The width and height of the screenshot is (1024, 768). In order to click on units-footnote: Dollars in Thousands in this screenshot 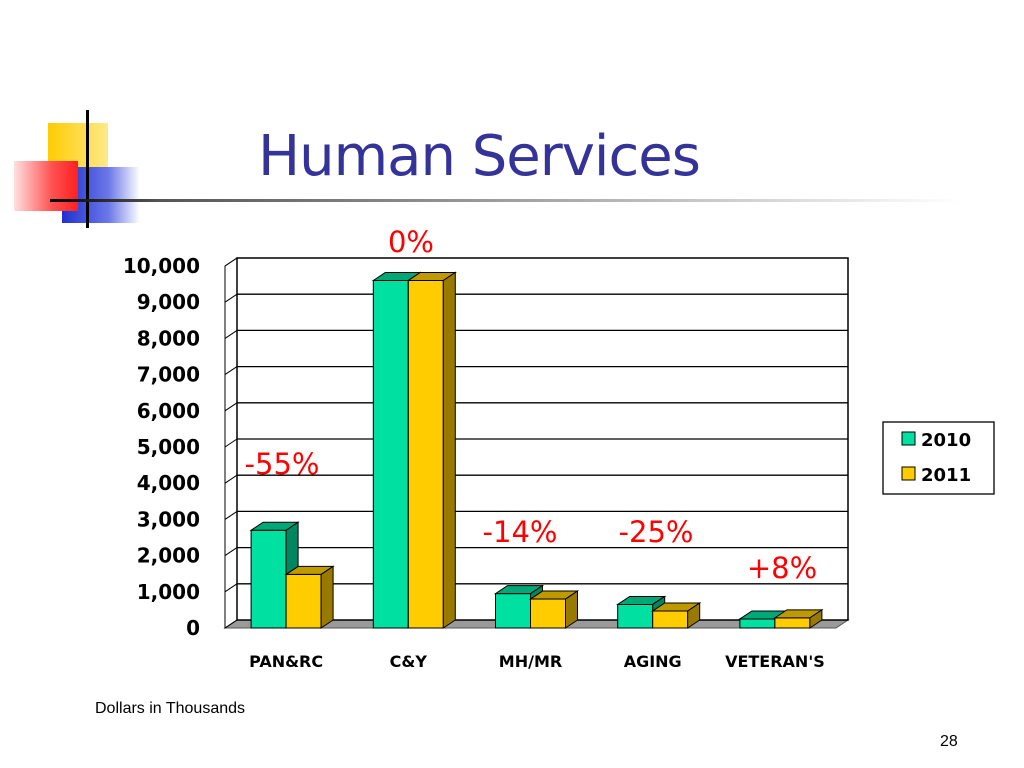, I will do `click(170, 708)`.